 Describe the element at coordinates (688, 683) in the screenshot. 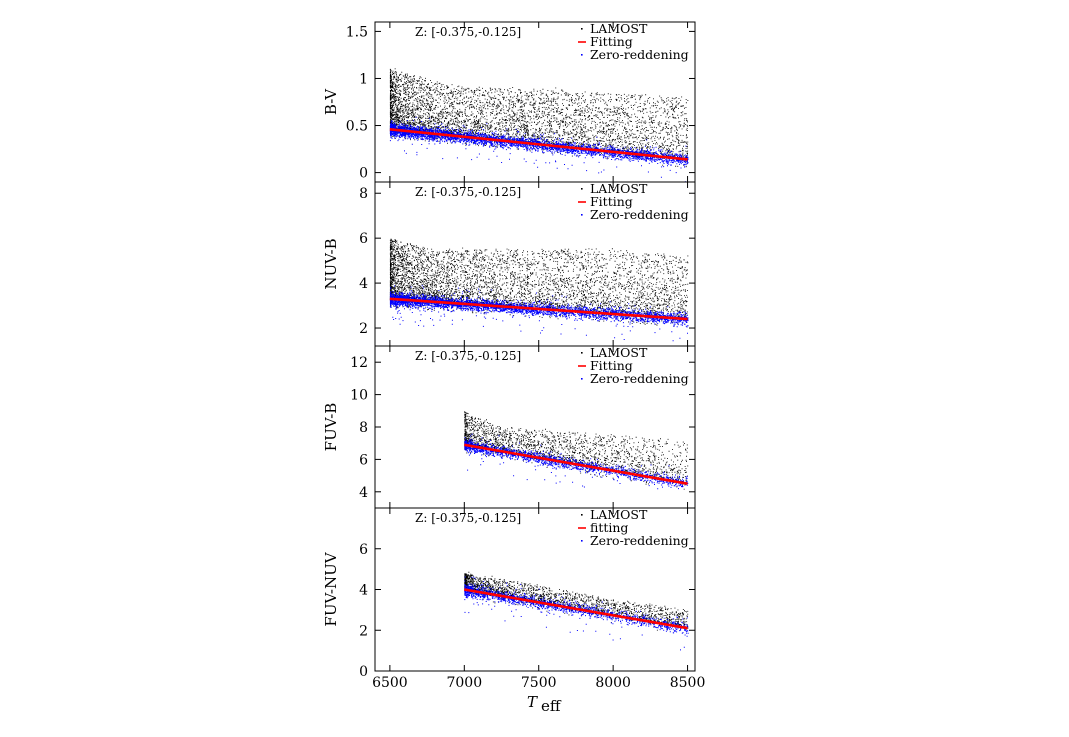

I see `x-tick-label: 8500` at that location.